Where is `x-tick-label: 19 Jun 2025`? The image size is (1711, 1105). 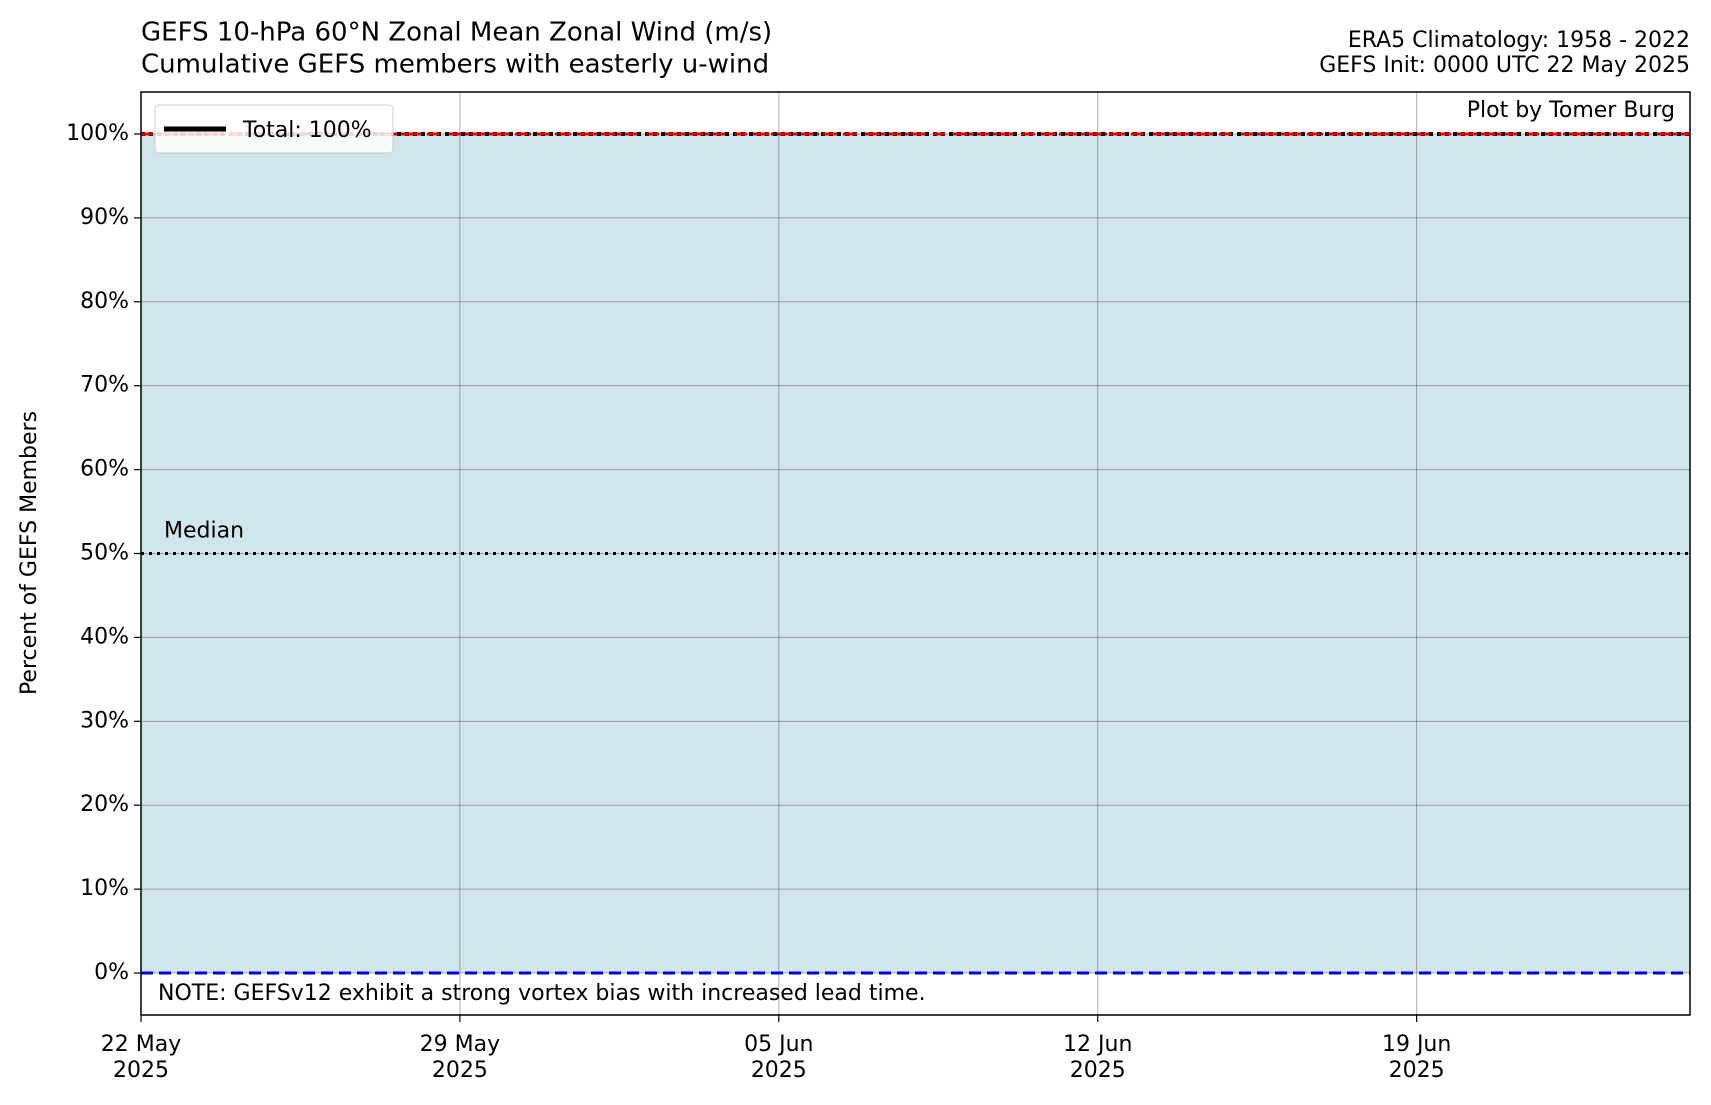 x-tick-label: 19 Jun 2025 is located at coordinates (1416, 1057).